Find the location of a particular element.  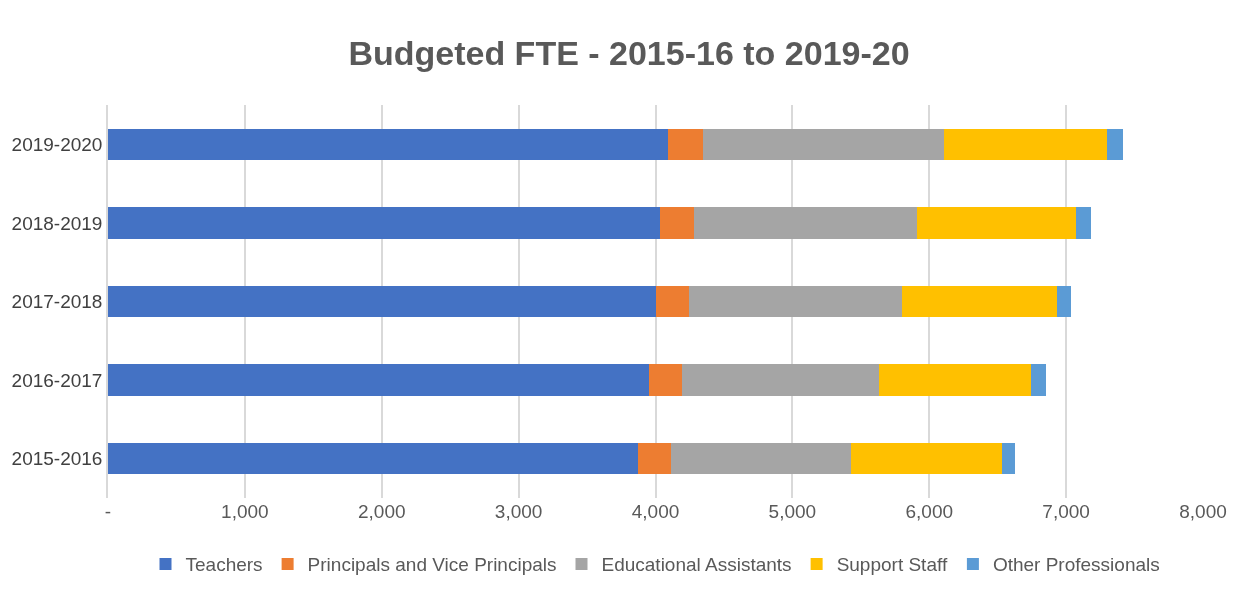

x-tick-label: 3,000 is located at coordinates (518, 511).